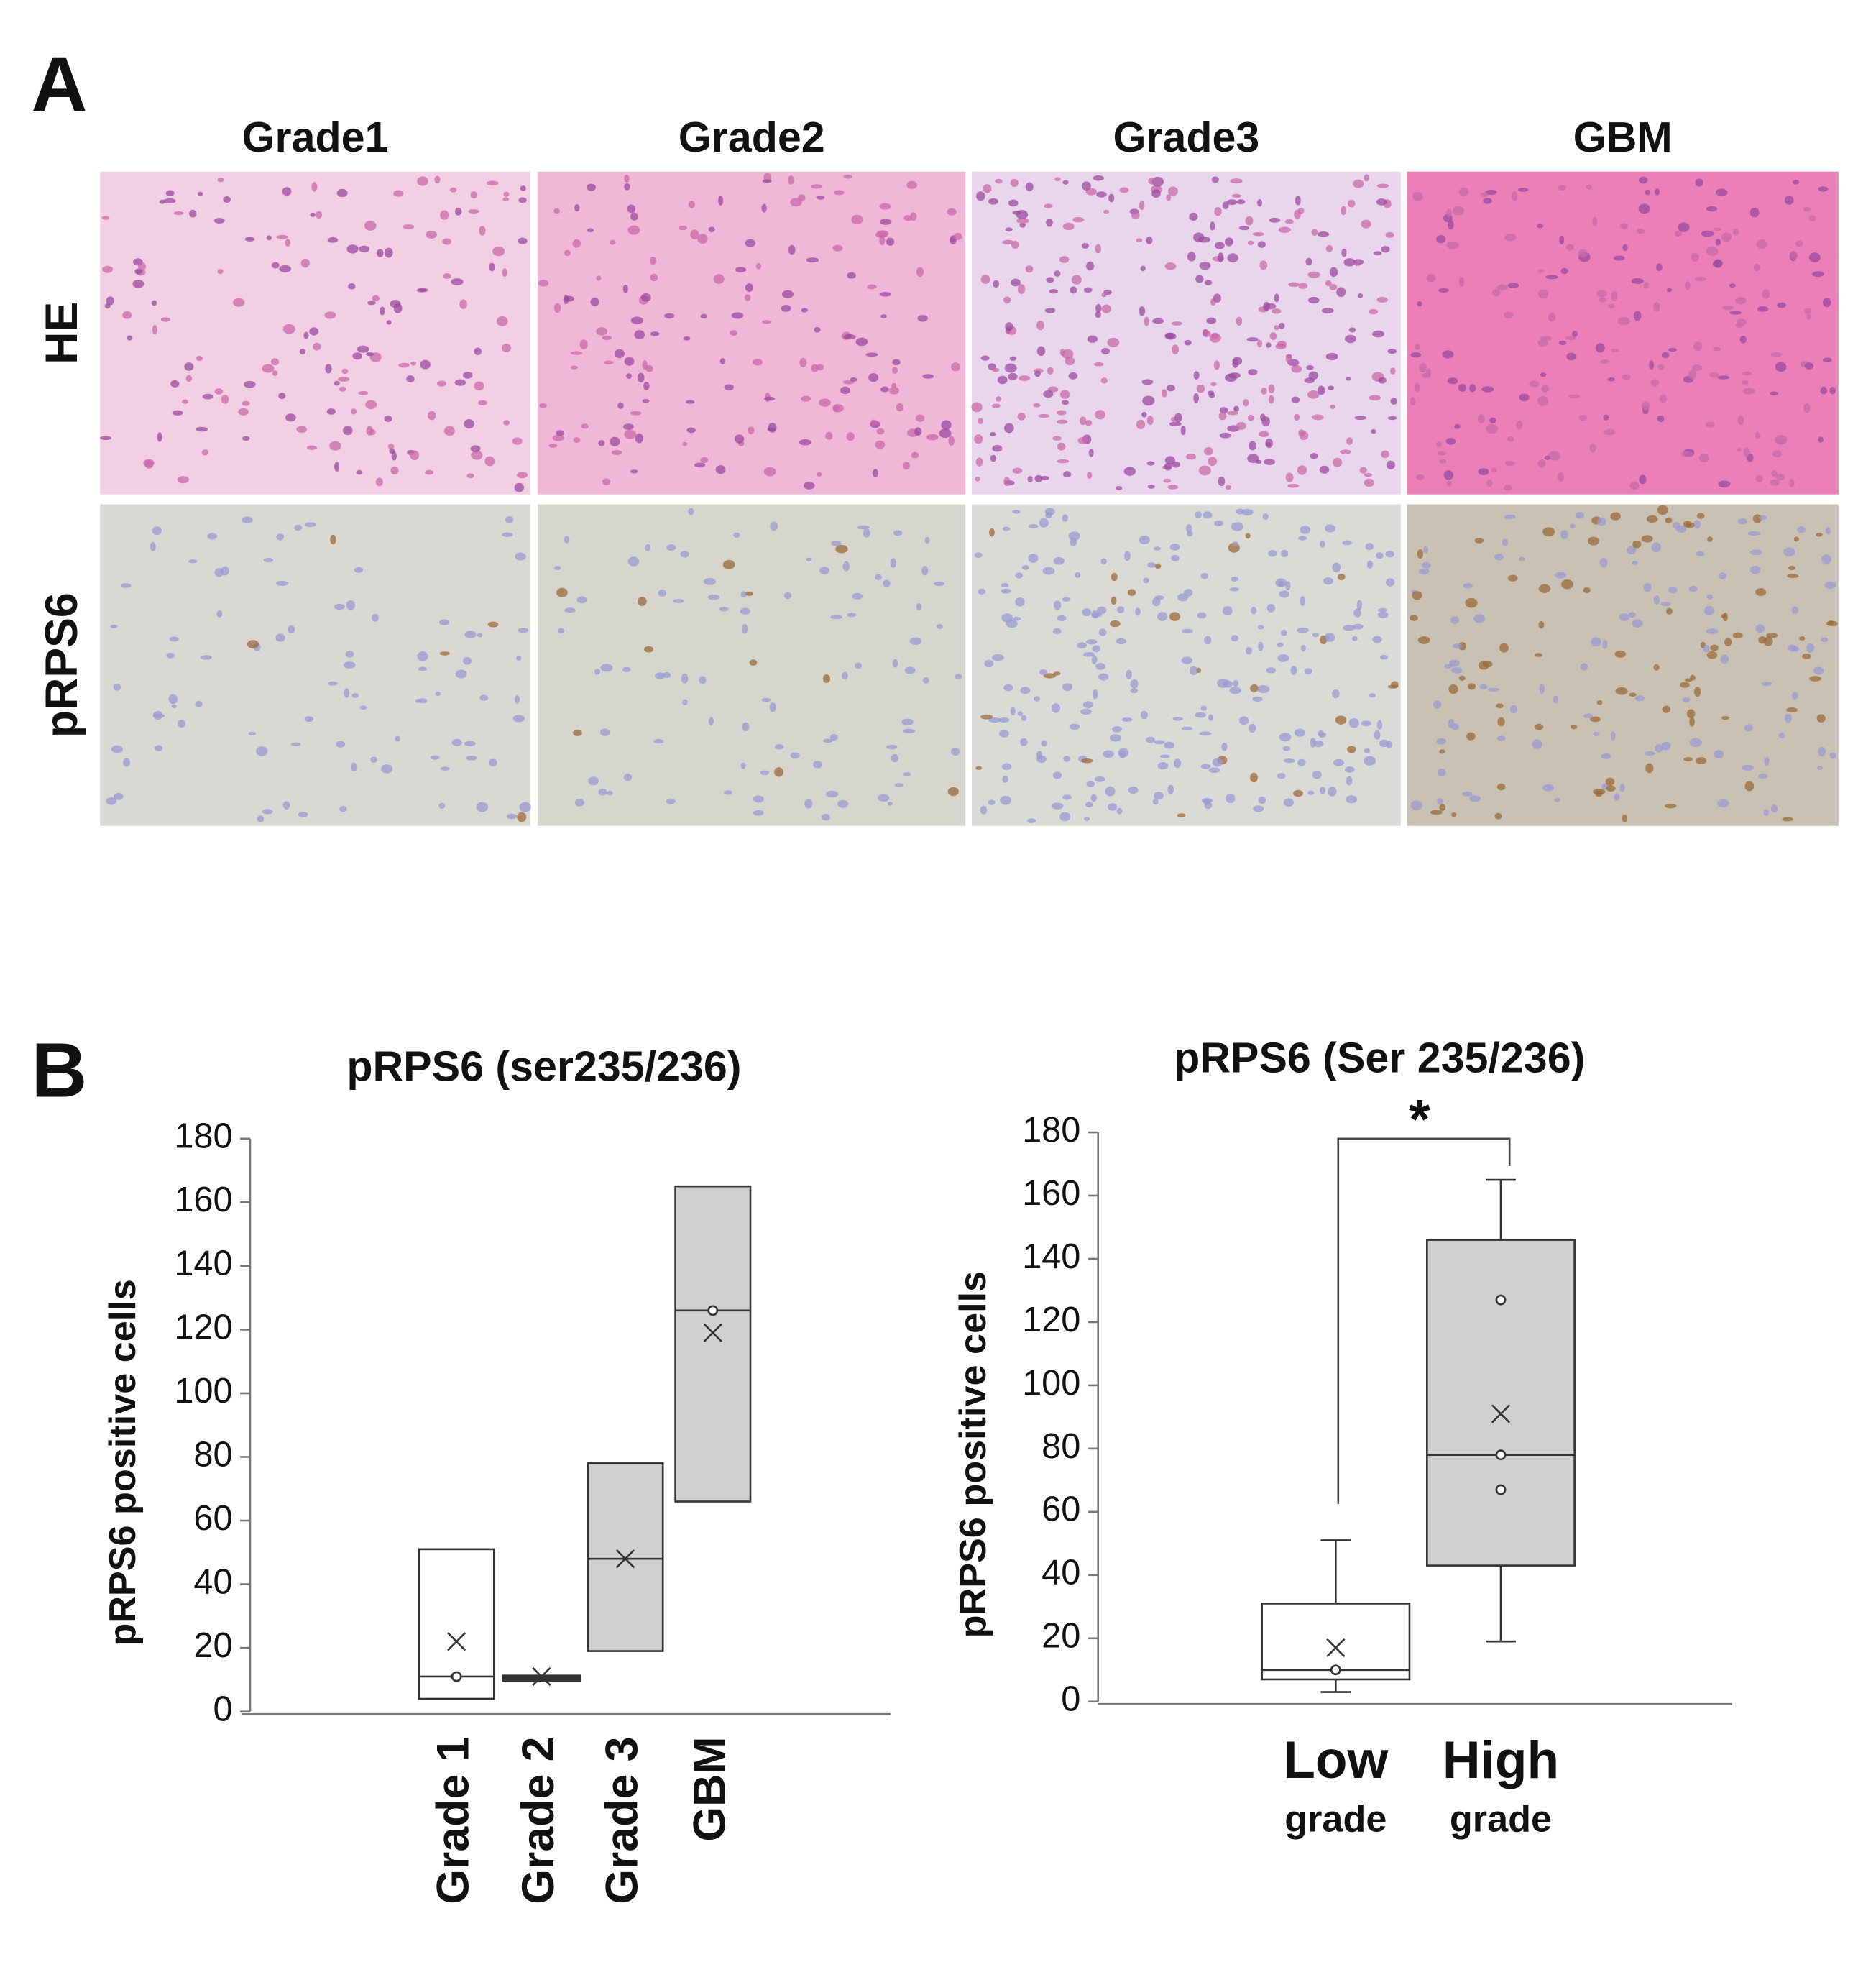 The width and height of the screenshot is (1876, 1967). I want to click on y-tick-label: 20, so click(212, 1645).